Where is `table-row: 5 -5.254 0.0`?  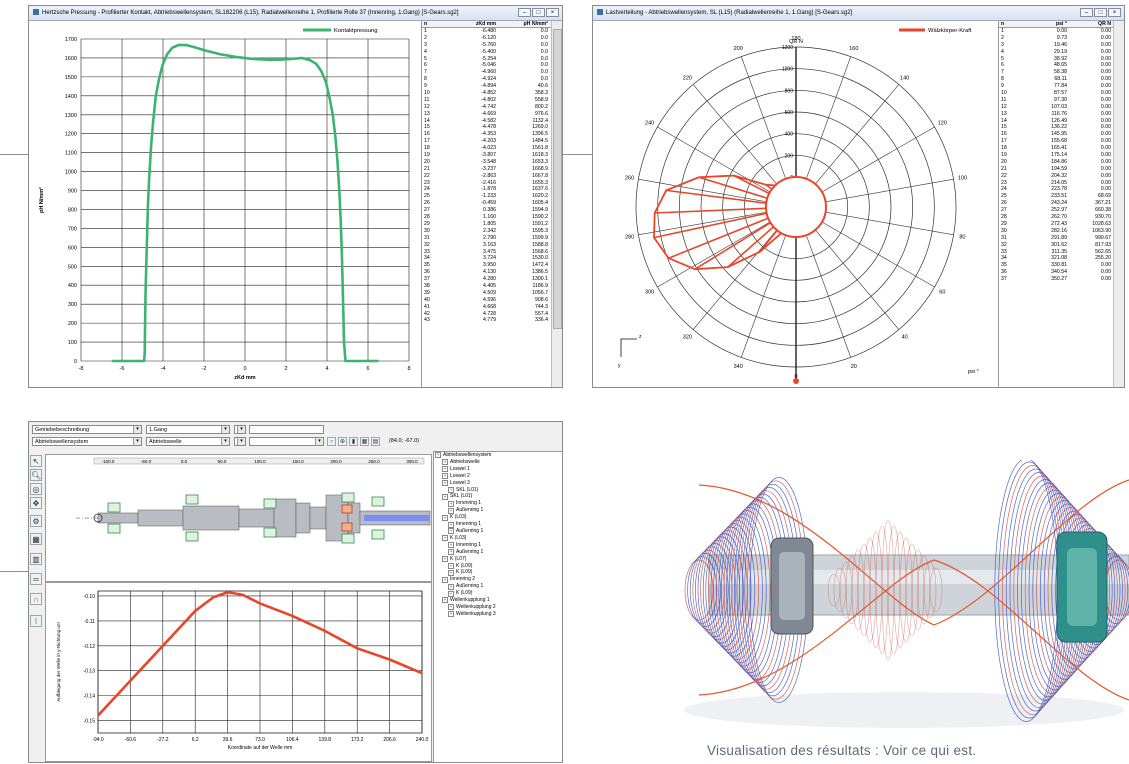
table-row: 5 -5.254 0.0 is located at coordinates (487, 59).